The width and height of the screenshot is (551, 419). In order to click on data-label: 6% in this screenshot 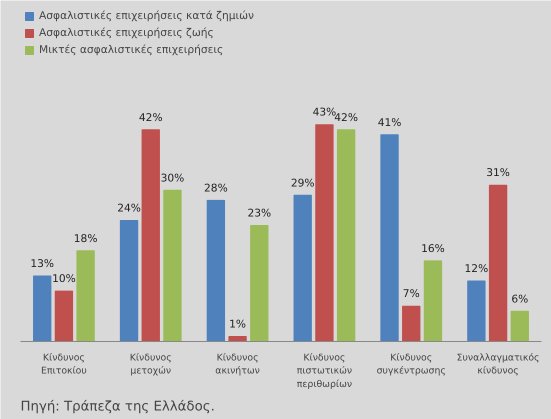, I will do `click(519, 299)`.